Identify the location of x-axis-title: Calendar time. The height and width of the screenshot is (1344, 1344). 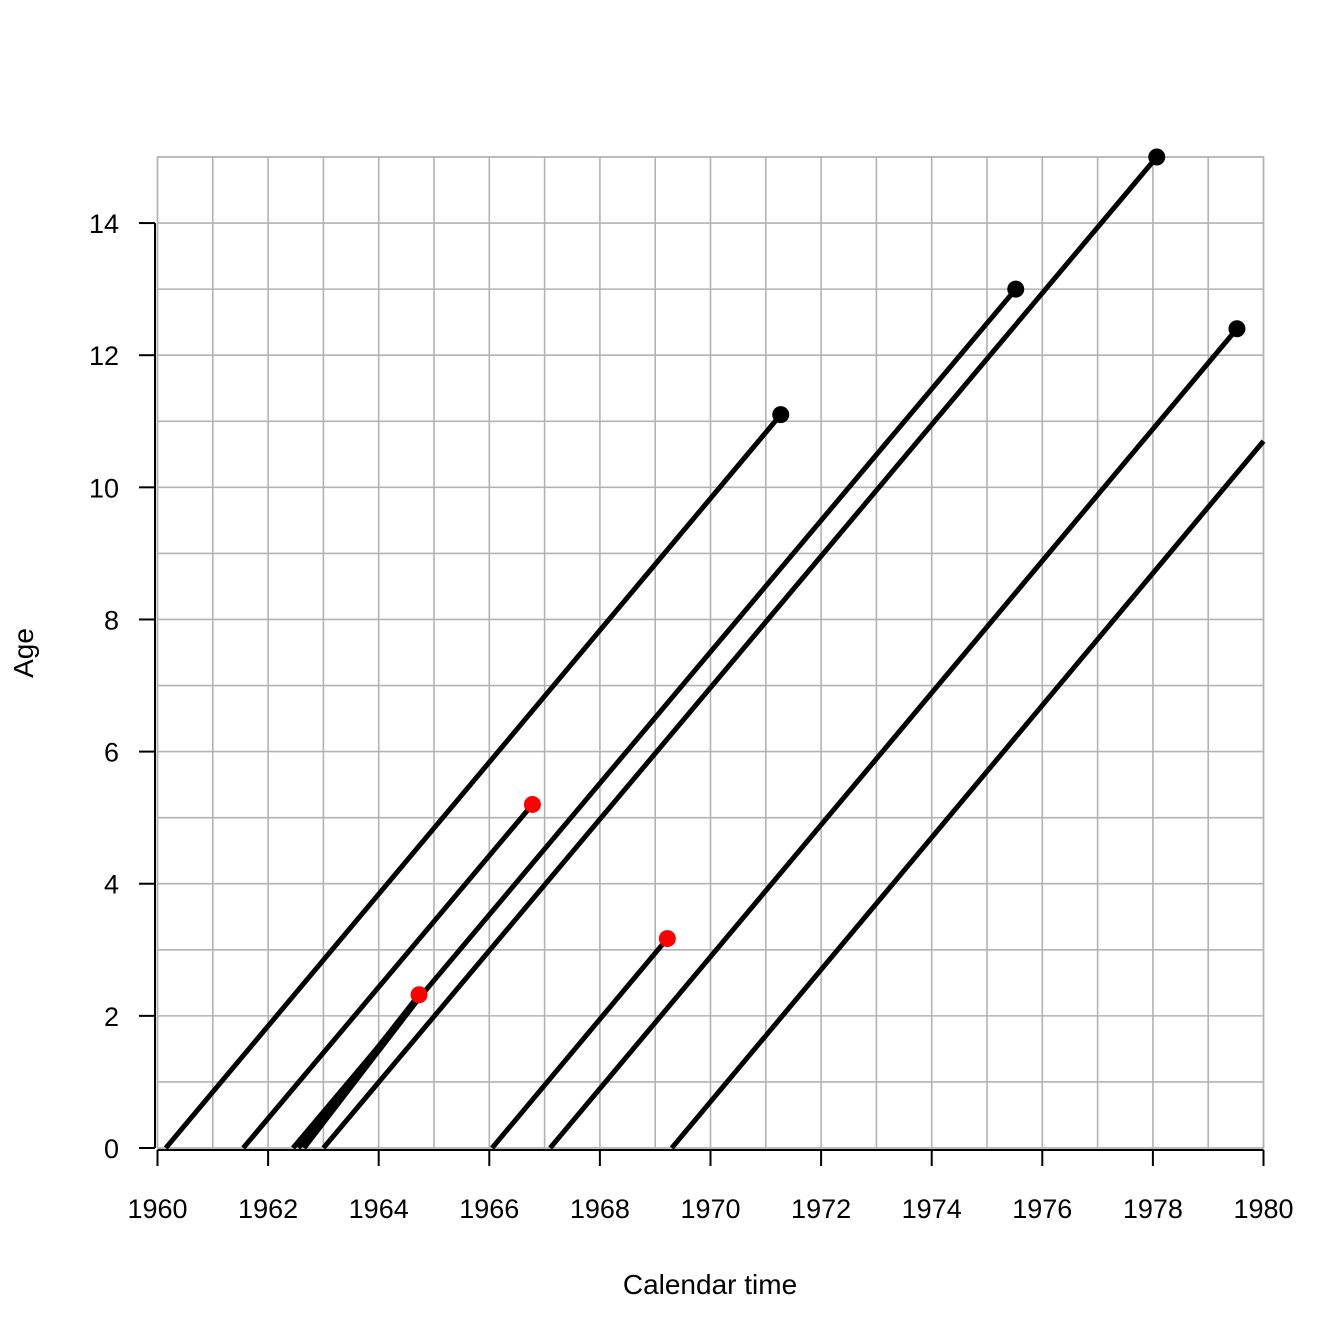
(710, 1284).